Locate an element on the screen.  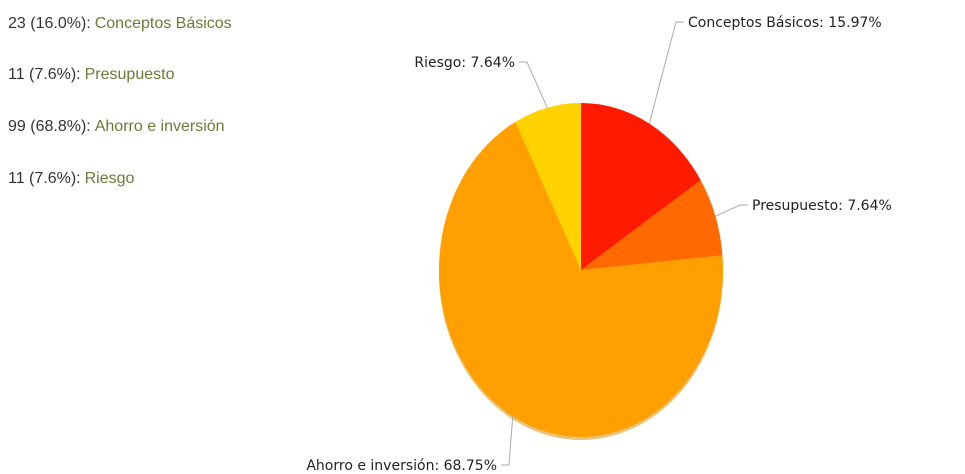
legend-name: Ahorro e inversión is located at coordinates (160, 126).